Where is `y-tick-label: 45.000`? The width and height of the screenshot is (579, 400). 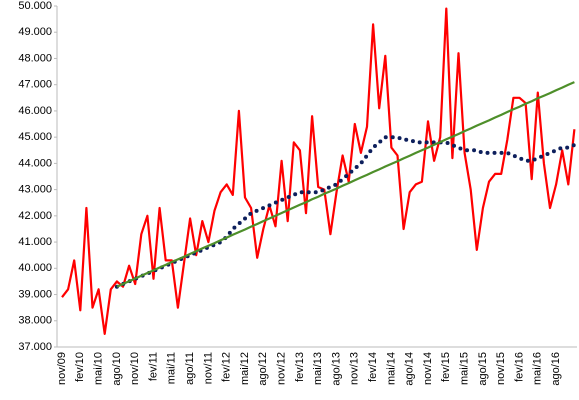 y-tick-label: 45.000 is located at coordinates (35, 137).